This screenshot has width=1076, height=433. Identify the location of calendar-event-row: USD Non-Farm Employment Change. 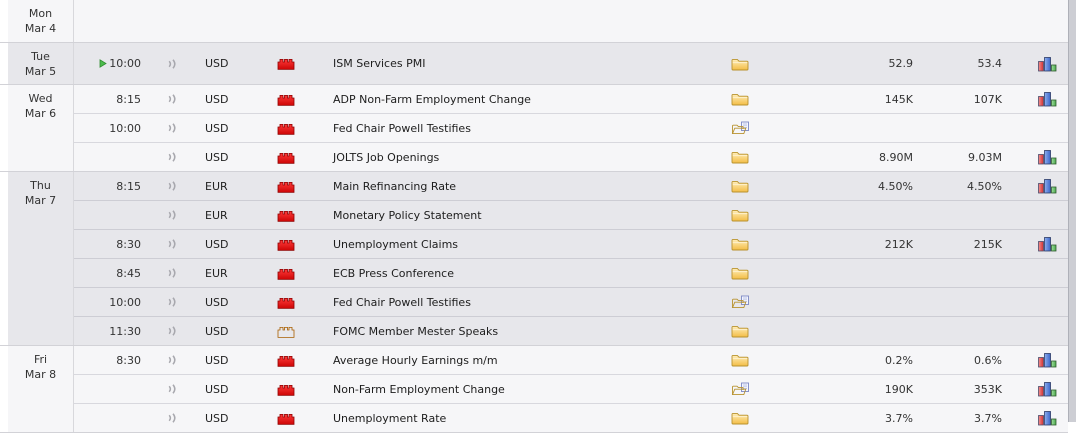
(571, 388).